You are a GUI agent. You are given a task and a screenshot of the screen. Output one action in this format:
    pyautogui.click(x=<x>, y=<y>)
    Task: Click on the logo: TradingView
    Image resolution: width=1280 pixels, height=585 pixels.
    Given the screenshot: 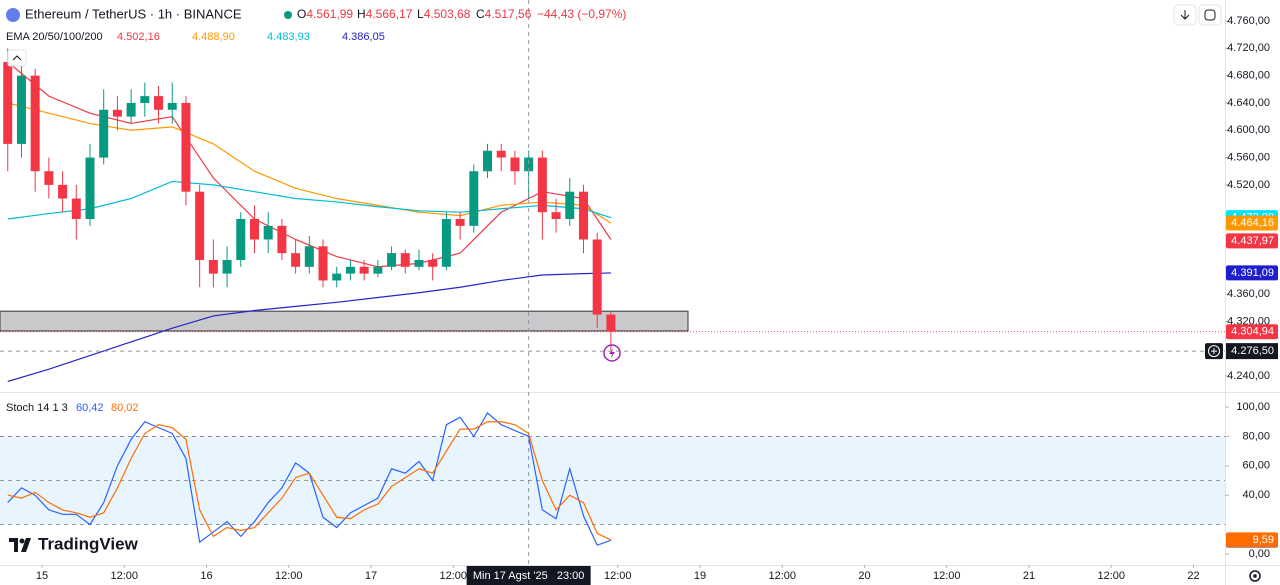 What is the action you would take?
    pyautogui.click(x=74, y=543)
    